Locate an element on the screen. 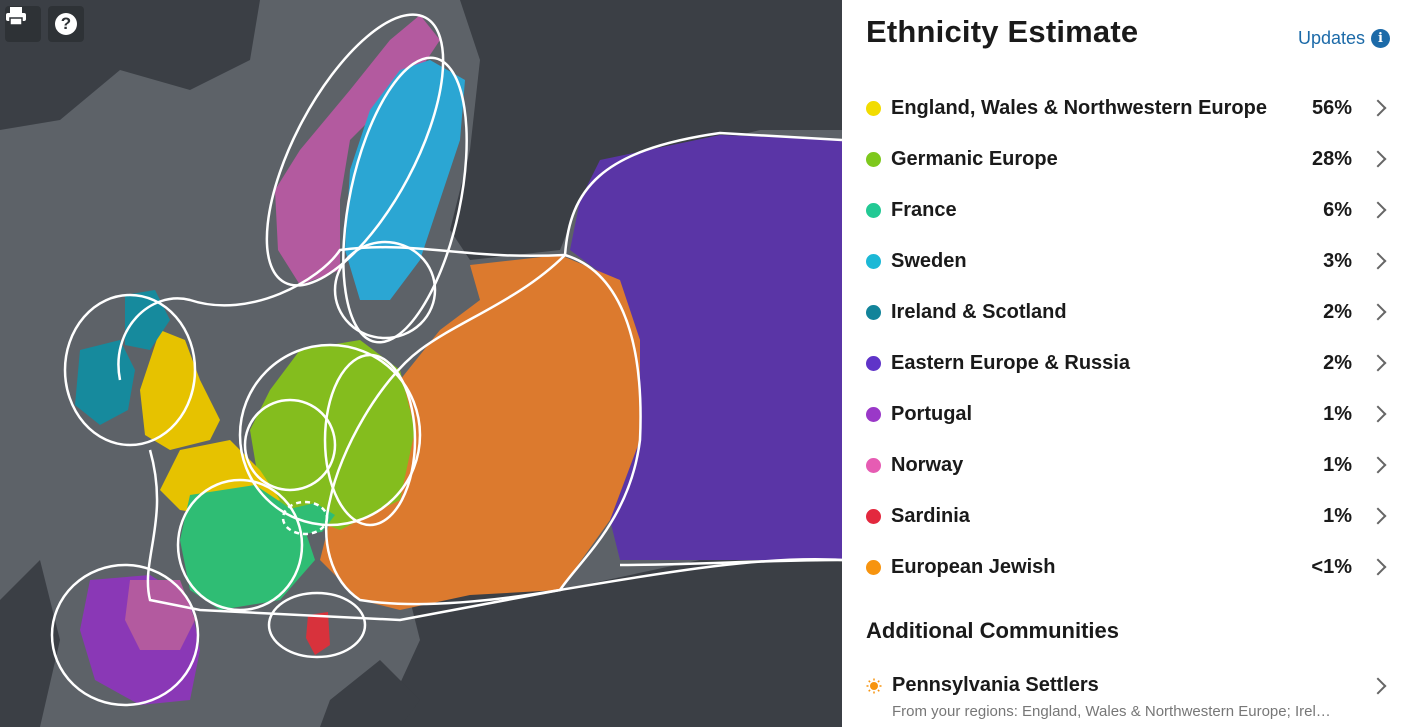  region-name: Ireland & Scotland is located at coordinates (979, 311).